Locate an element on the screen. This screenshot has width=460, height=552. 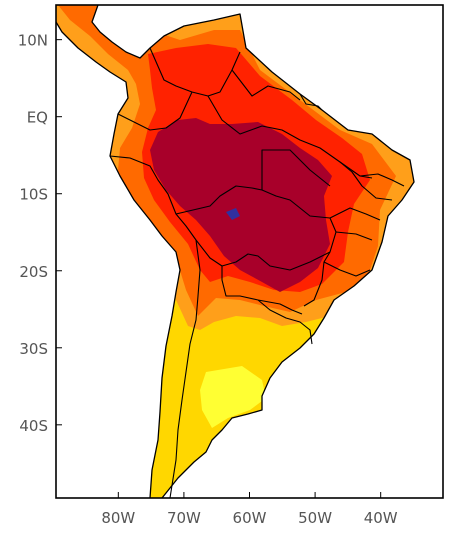
lon-tick-label: 80W is located at coordinates (118, 518).